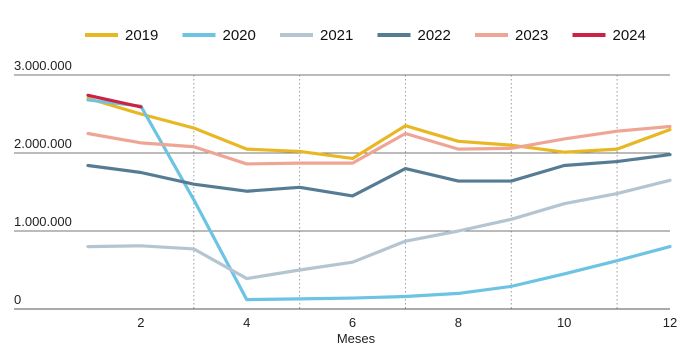 The height and width of the screenshot is (347, 687). What do you see at coordinates (629, 35) in the screenshot?
I see `legend-label-2024: 2024` at bounding box center [629, 35].